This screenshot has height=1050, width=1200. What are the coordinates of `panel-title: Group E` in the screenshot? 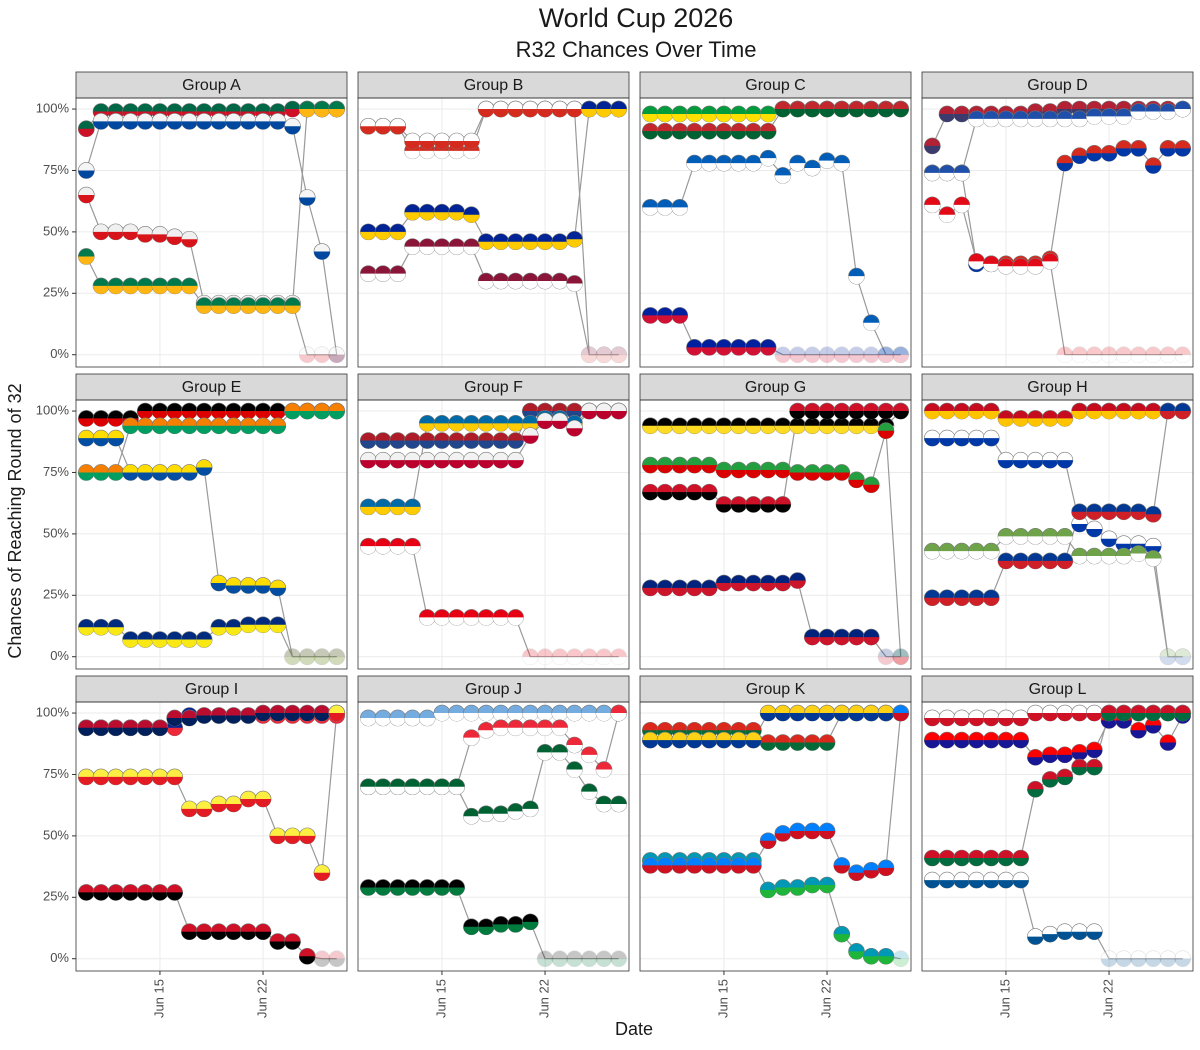 It's located at (212, 387).